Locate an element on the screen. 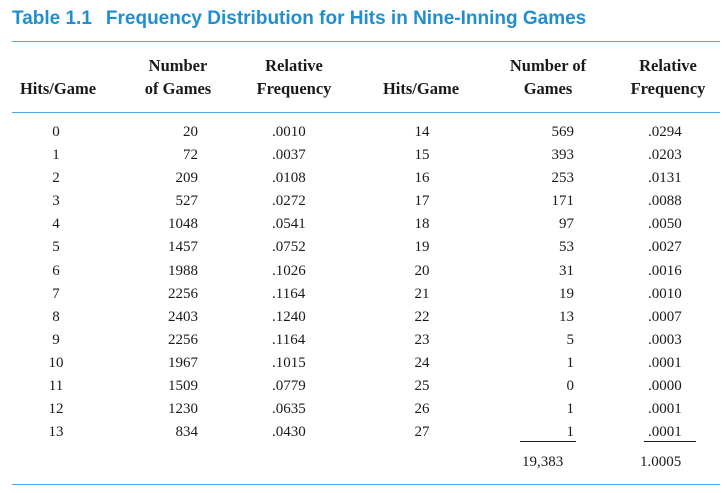 This screenshot has width=727, height=493. cell-relative-frequency: .0088 is located at coordinates (665, 201).